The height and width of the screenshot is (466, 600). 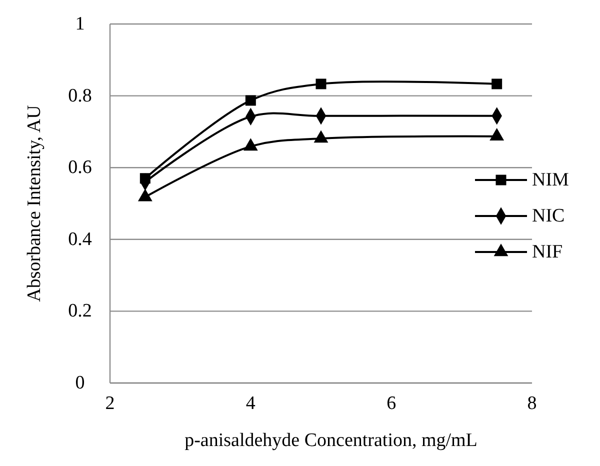 What do you see at coordinates (80, 311) in the screenshot?
I see `y-tick-label: 0.2` at bounding box center [80, 311].